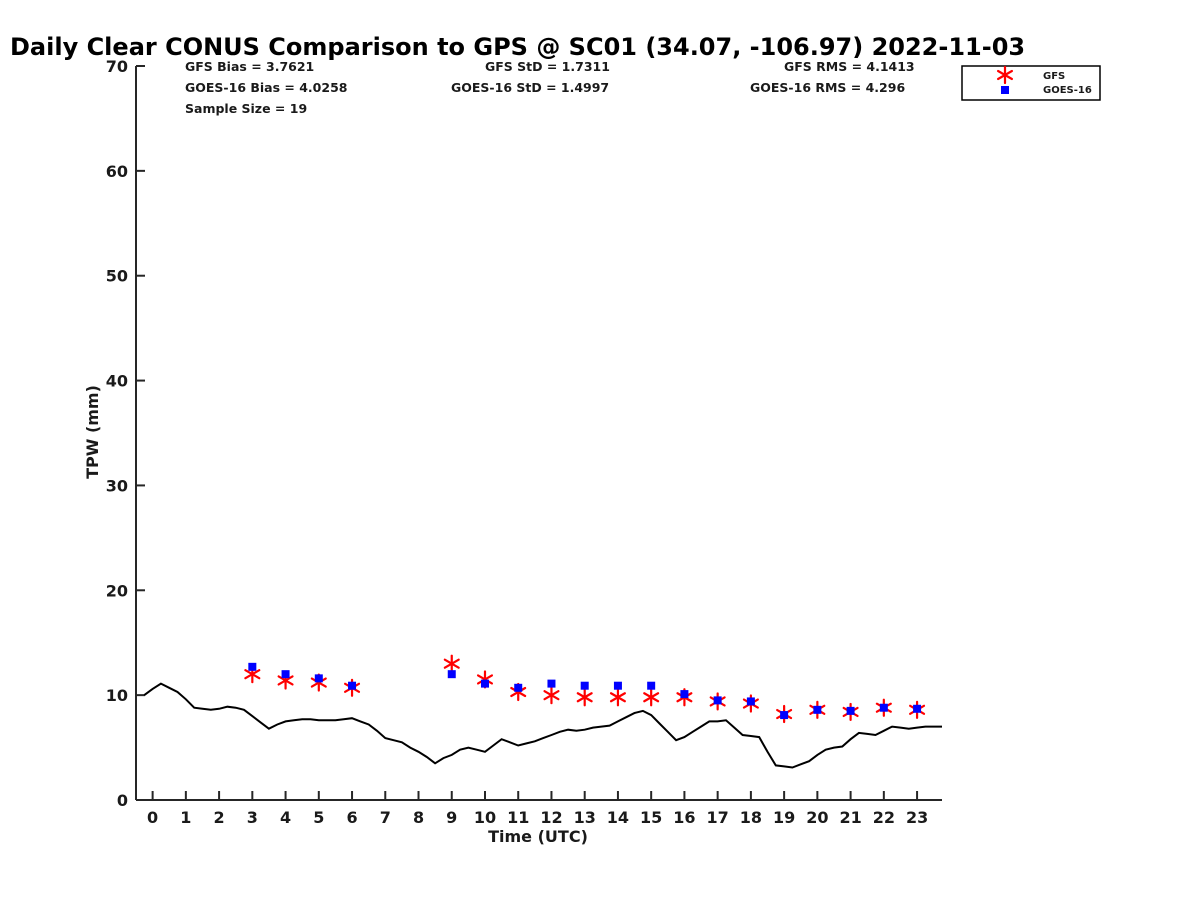  Describe the element at coordinates (351, 817) in the screenshot. I see `x-tick-label: 6` at that location.